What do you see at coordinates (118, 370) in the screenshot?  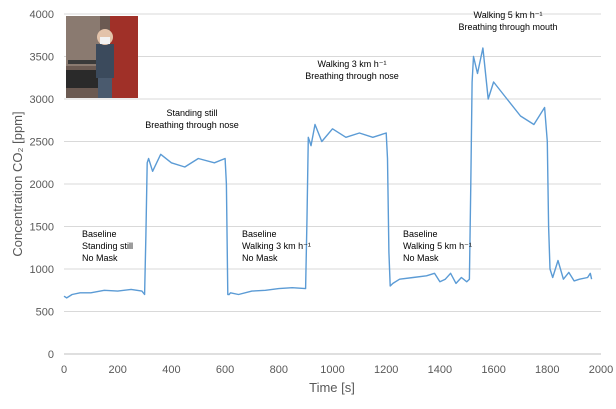 I see `x-tick-label: 200` at bounding box center [118, 370].